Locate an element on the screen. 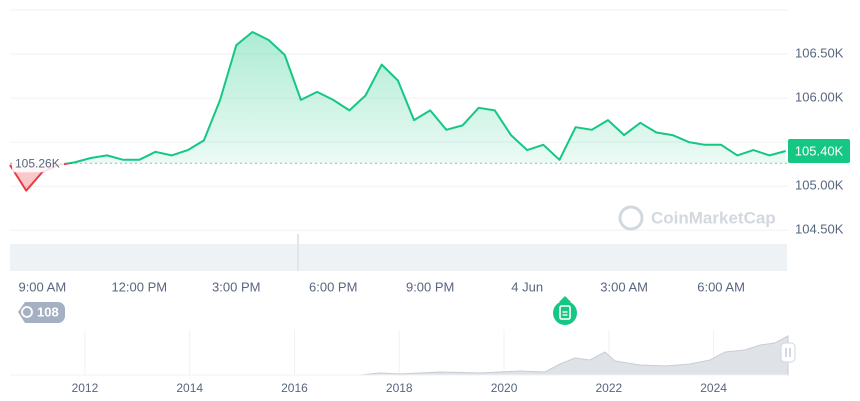 This screenshot has height=401, width=860. overview-handle is located at coordinates (788, 352).